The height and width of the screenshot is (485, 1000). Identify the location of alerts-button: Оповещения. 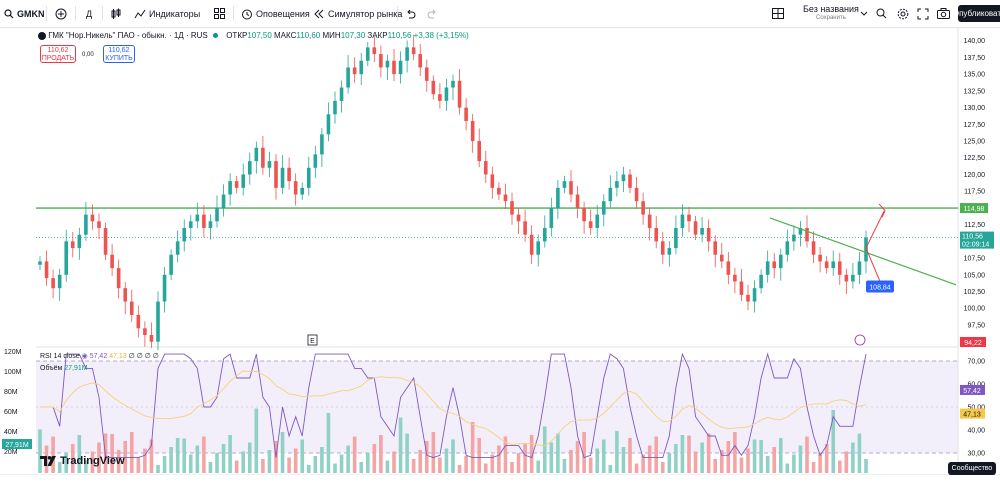
(275, 13).